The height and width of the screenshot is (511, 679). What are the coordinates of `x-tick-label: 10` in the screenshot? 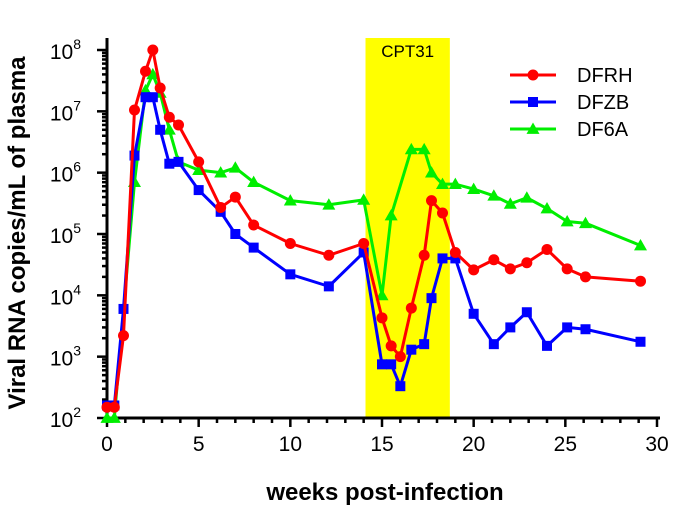 It's located at (290, 444).